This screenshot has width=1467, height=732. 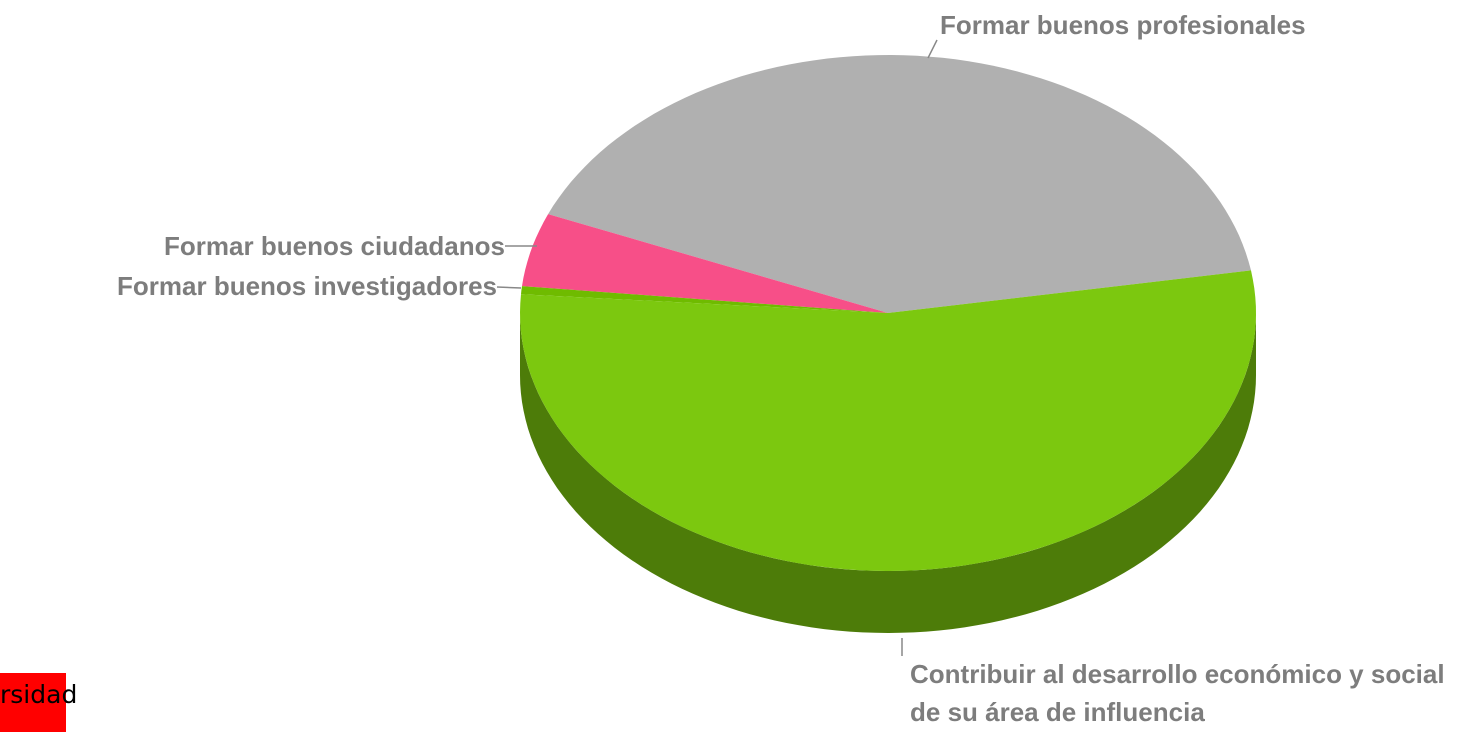 What do you see at coordinates (334, 246) in the screenshot?
I see `slice-label: Formar buenos ciudadanos` at bounding box center [334, 246].